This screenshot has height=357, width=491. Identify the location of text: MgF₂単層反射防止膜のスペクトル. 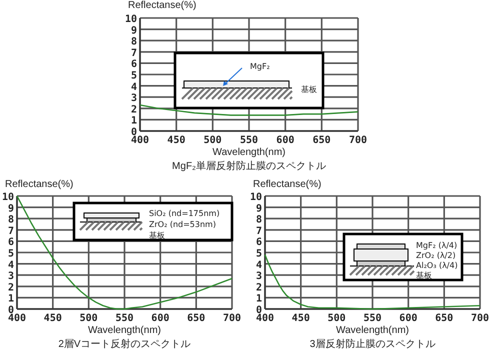
(249, 166).